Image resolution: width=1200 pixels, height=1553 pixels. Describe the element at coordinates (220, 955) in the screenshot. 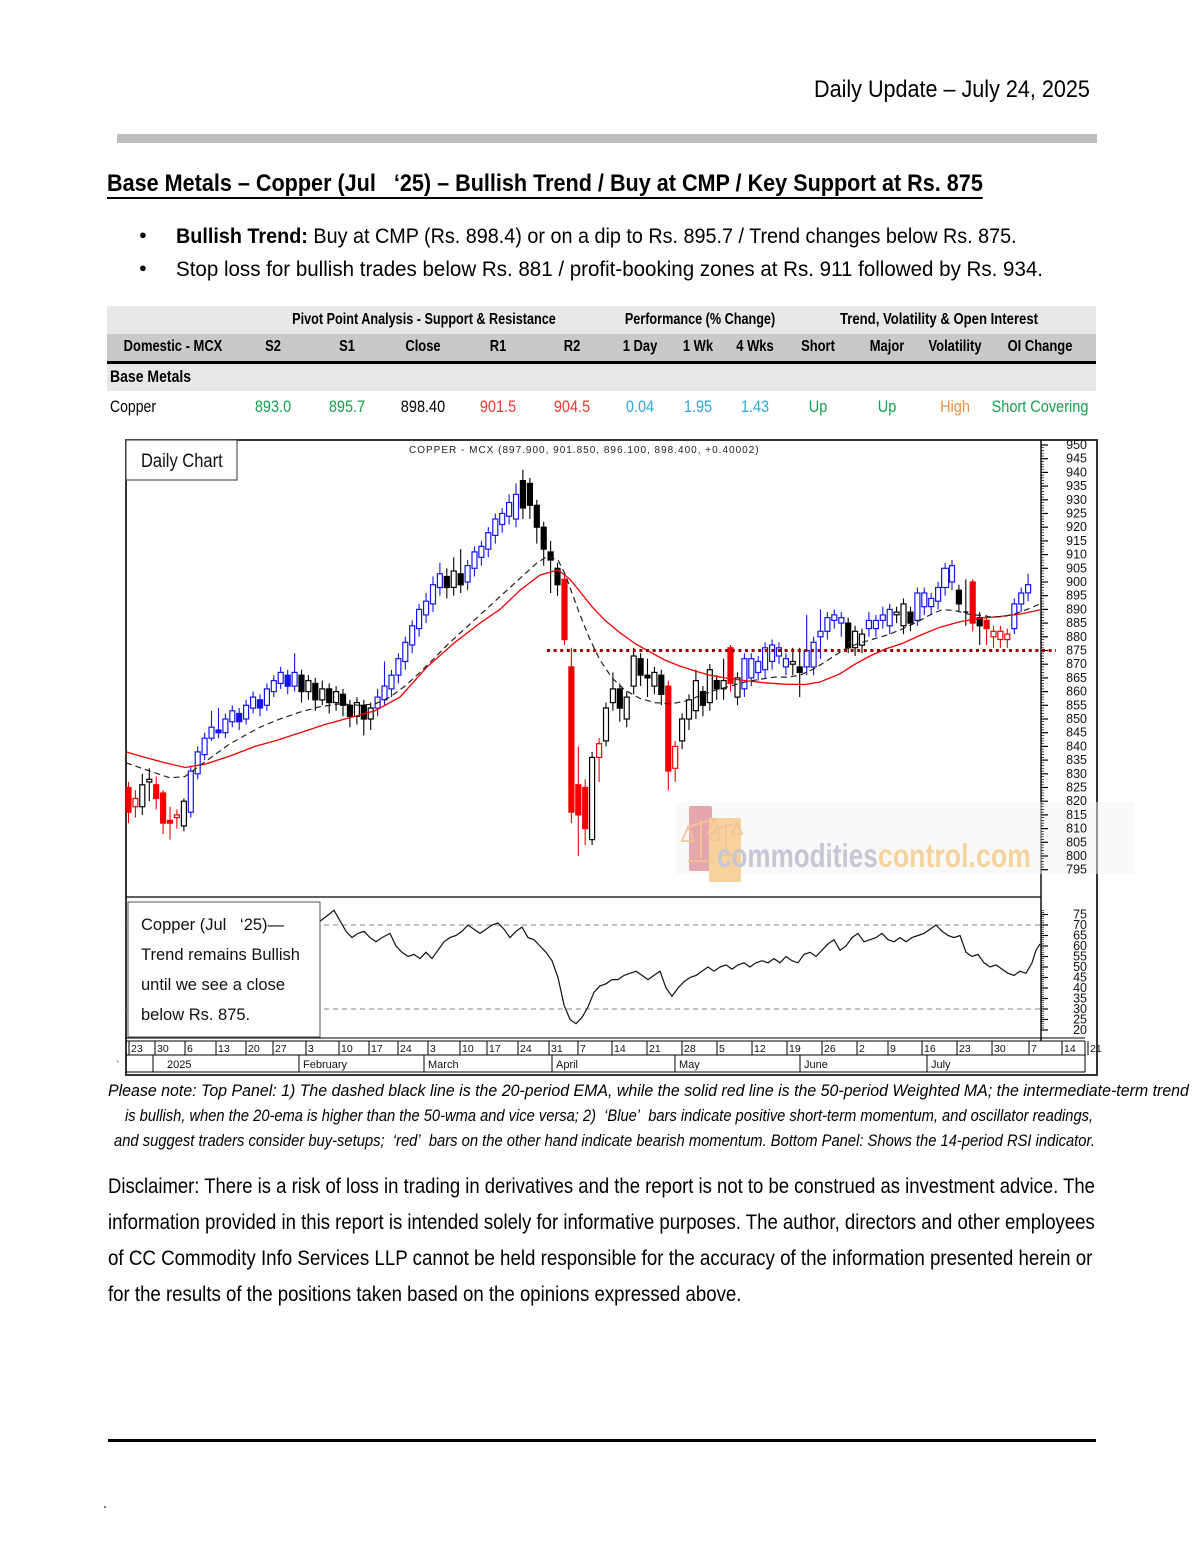

I see `svg-text: Trend remains Bullish` at that location.